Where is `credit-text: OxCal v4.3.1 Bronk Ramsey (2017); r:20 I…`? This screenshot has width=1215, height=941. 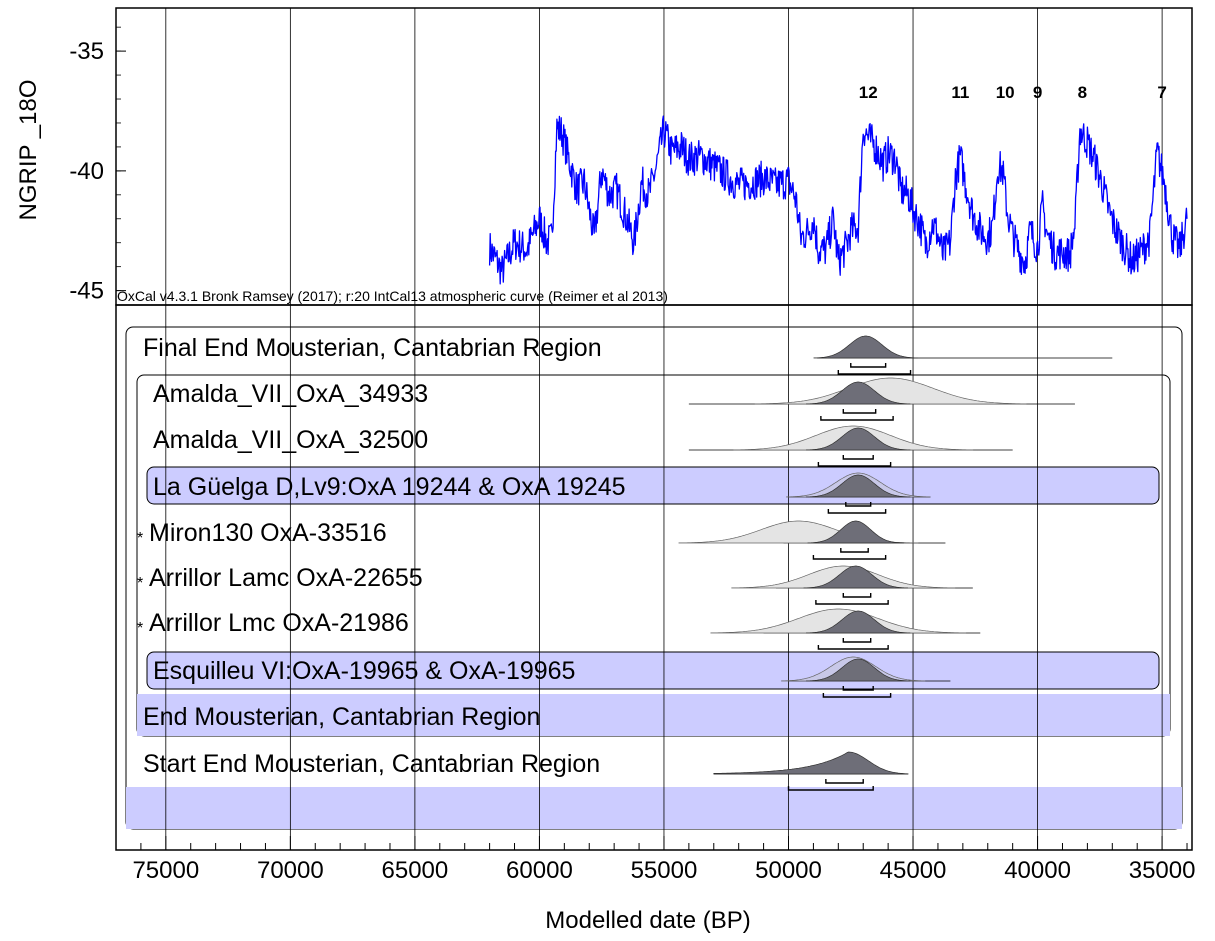 credit-text: OxCal v4.3.1 Bronk Ramsey (2017); r:20 I… is located at coordinates (392, 296).